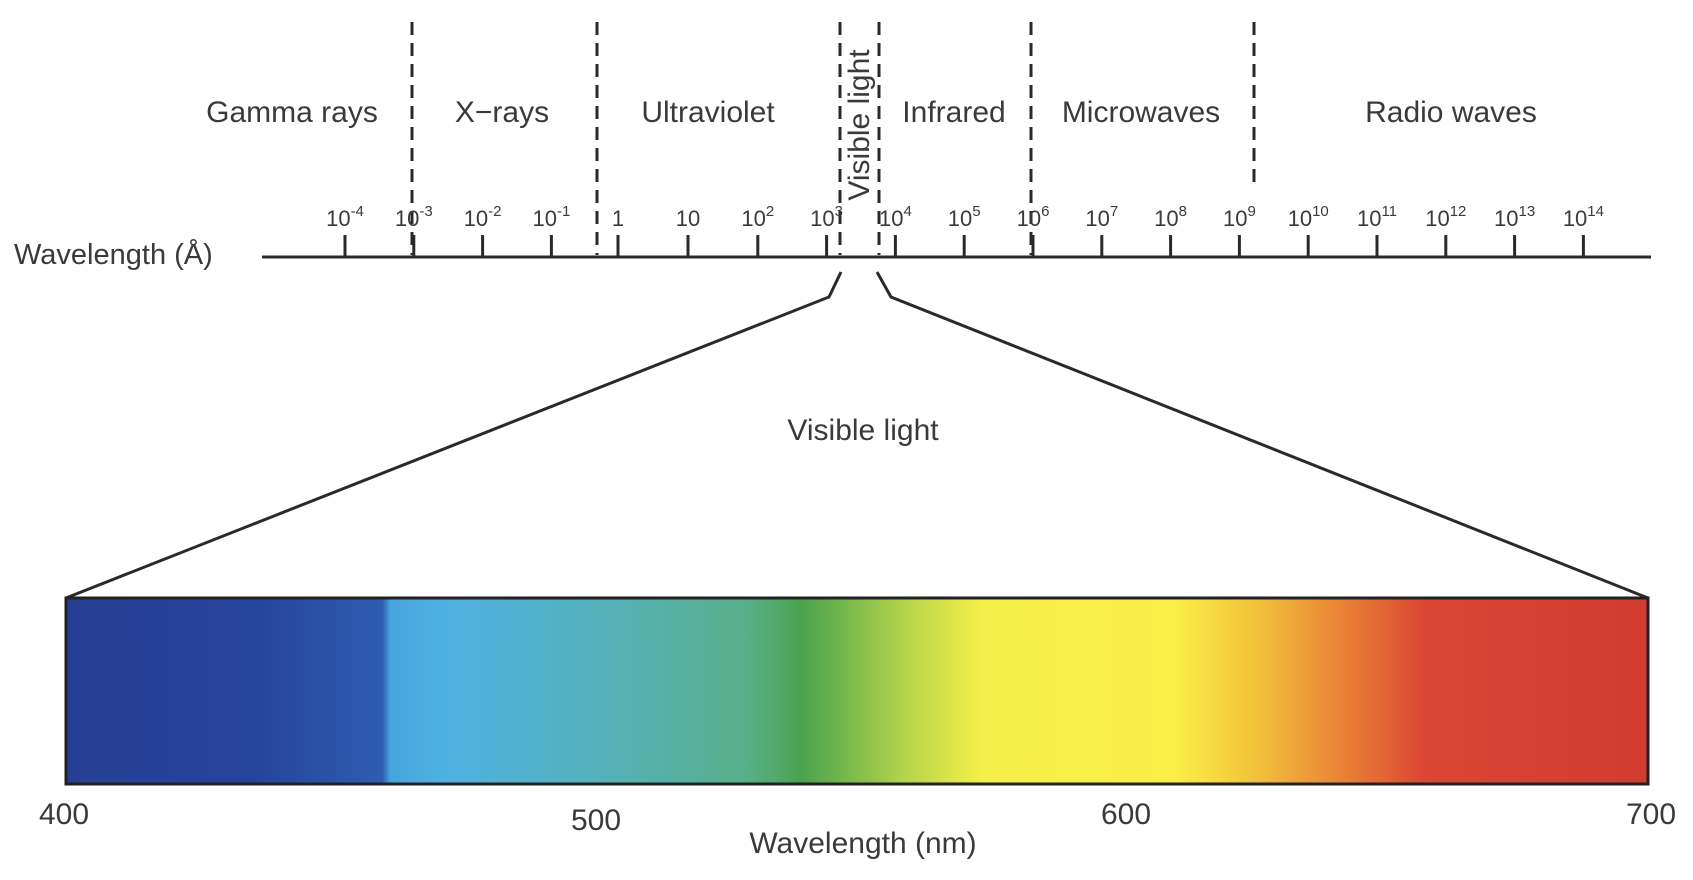 This screenshot has width=1693, height=880. I want to click on tick-label-13: 10⁹, so click(1239, 217).